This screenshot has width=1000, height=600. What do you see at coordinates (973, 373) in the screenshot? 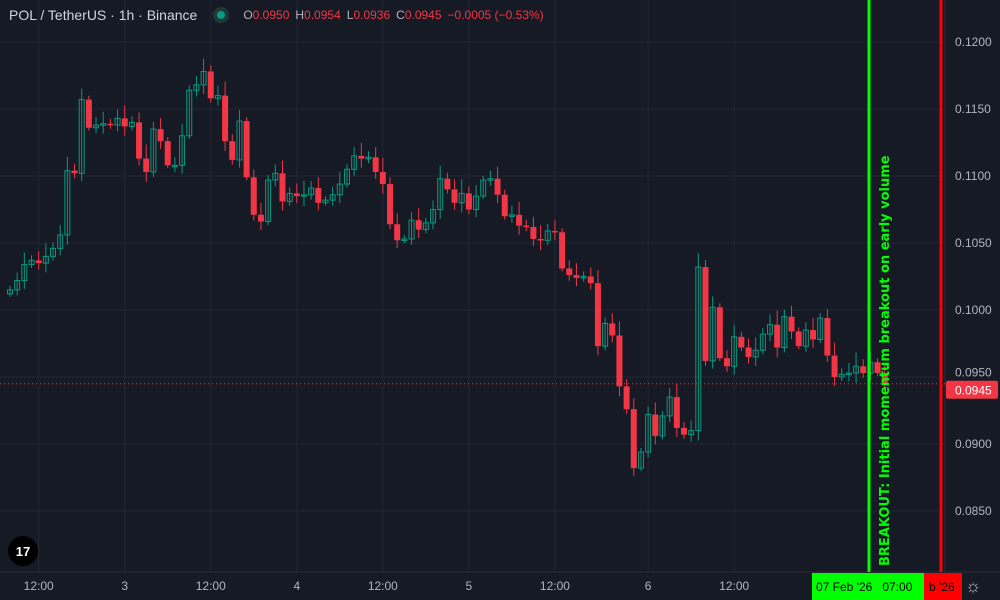
I see `y-tick-label: 0.0950` at bounding box center [973, 373].